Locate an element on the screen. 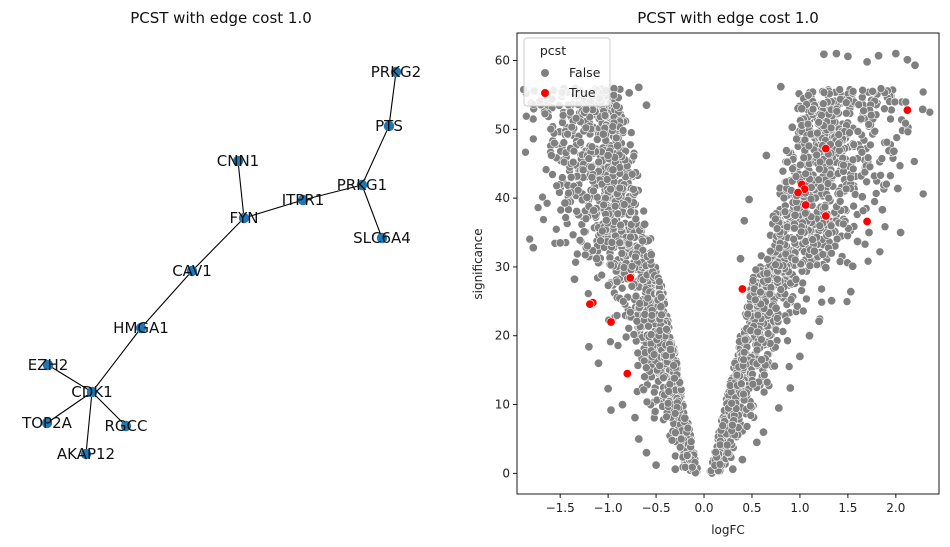 This screenshot has width=950, height=547. node-label-fyn: FYN is located at coordinates (243, 218).